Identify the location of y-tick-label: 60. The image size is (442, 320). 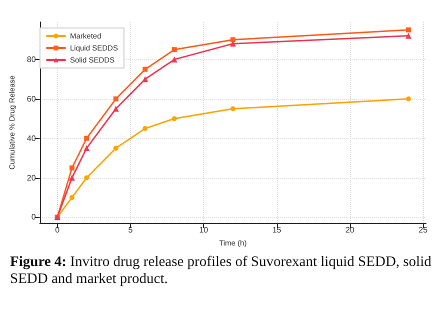
(31, 99).